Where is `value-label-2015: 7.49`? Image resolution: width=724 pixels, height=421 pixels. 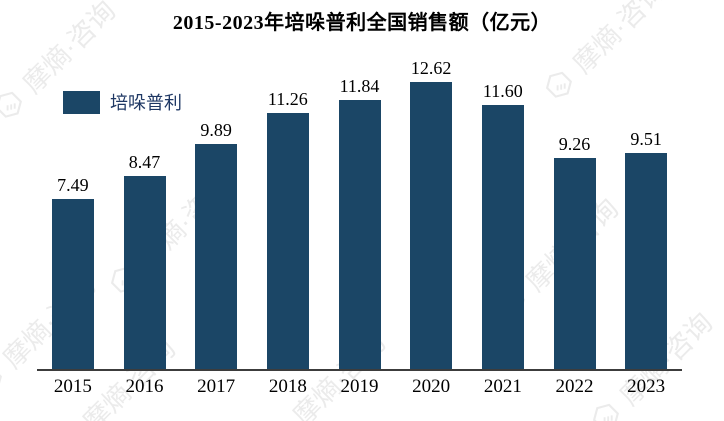 value-label-2015: 7.49 is located at coordinates (73, 185).